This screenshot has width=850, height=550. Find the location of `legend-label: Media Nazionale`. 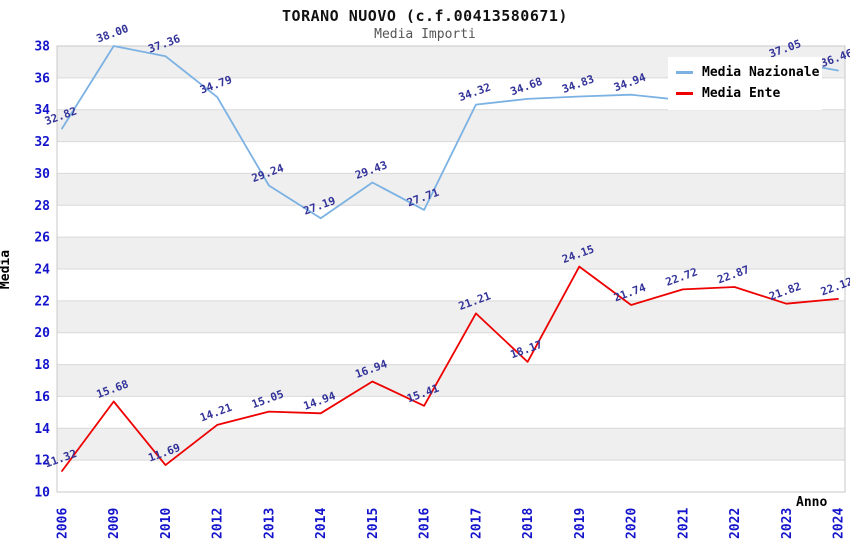

legend-label: Media Nazionale is located at coordinates (761, 72).